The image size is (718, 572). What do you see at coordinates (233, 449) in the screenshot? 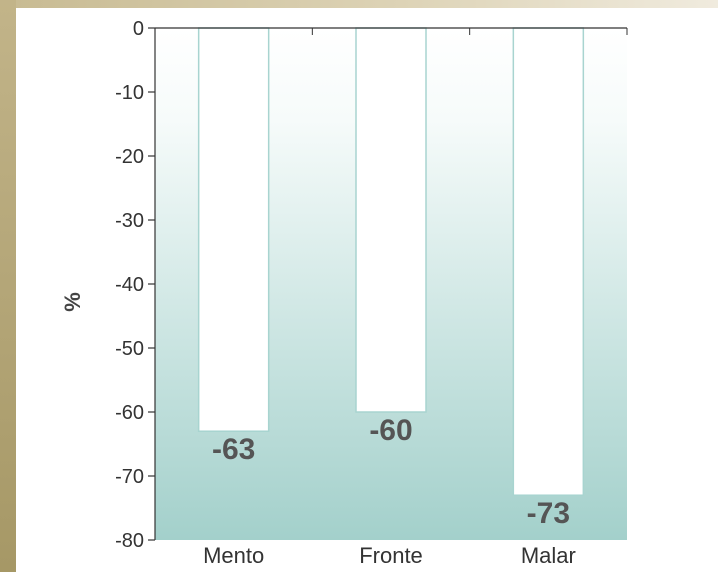
I see `value-label-mento: -63` at bounding box center [233, 449].